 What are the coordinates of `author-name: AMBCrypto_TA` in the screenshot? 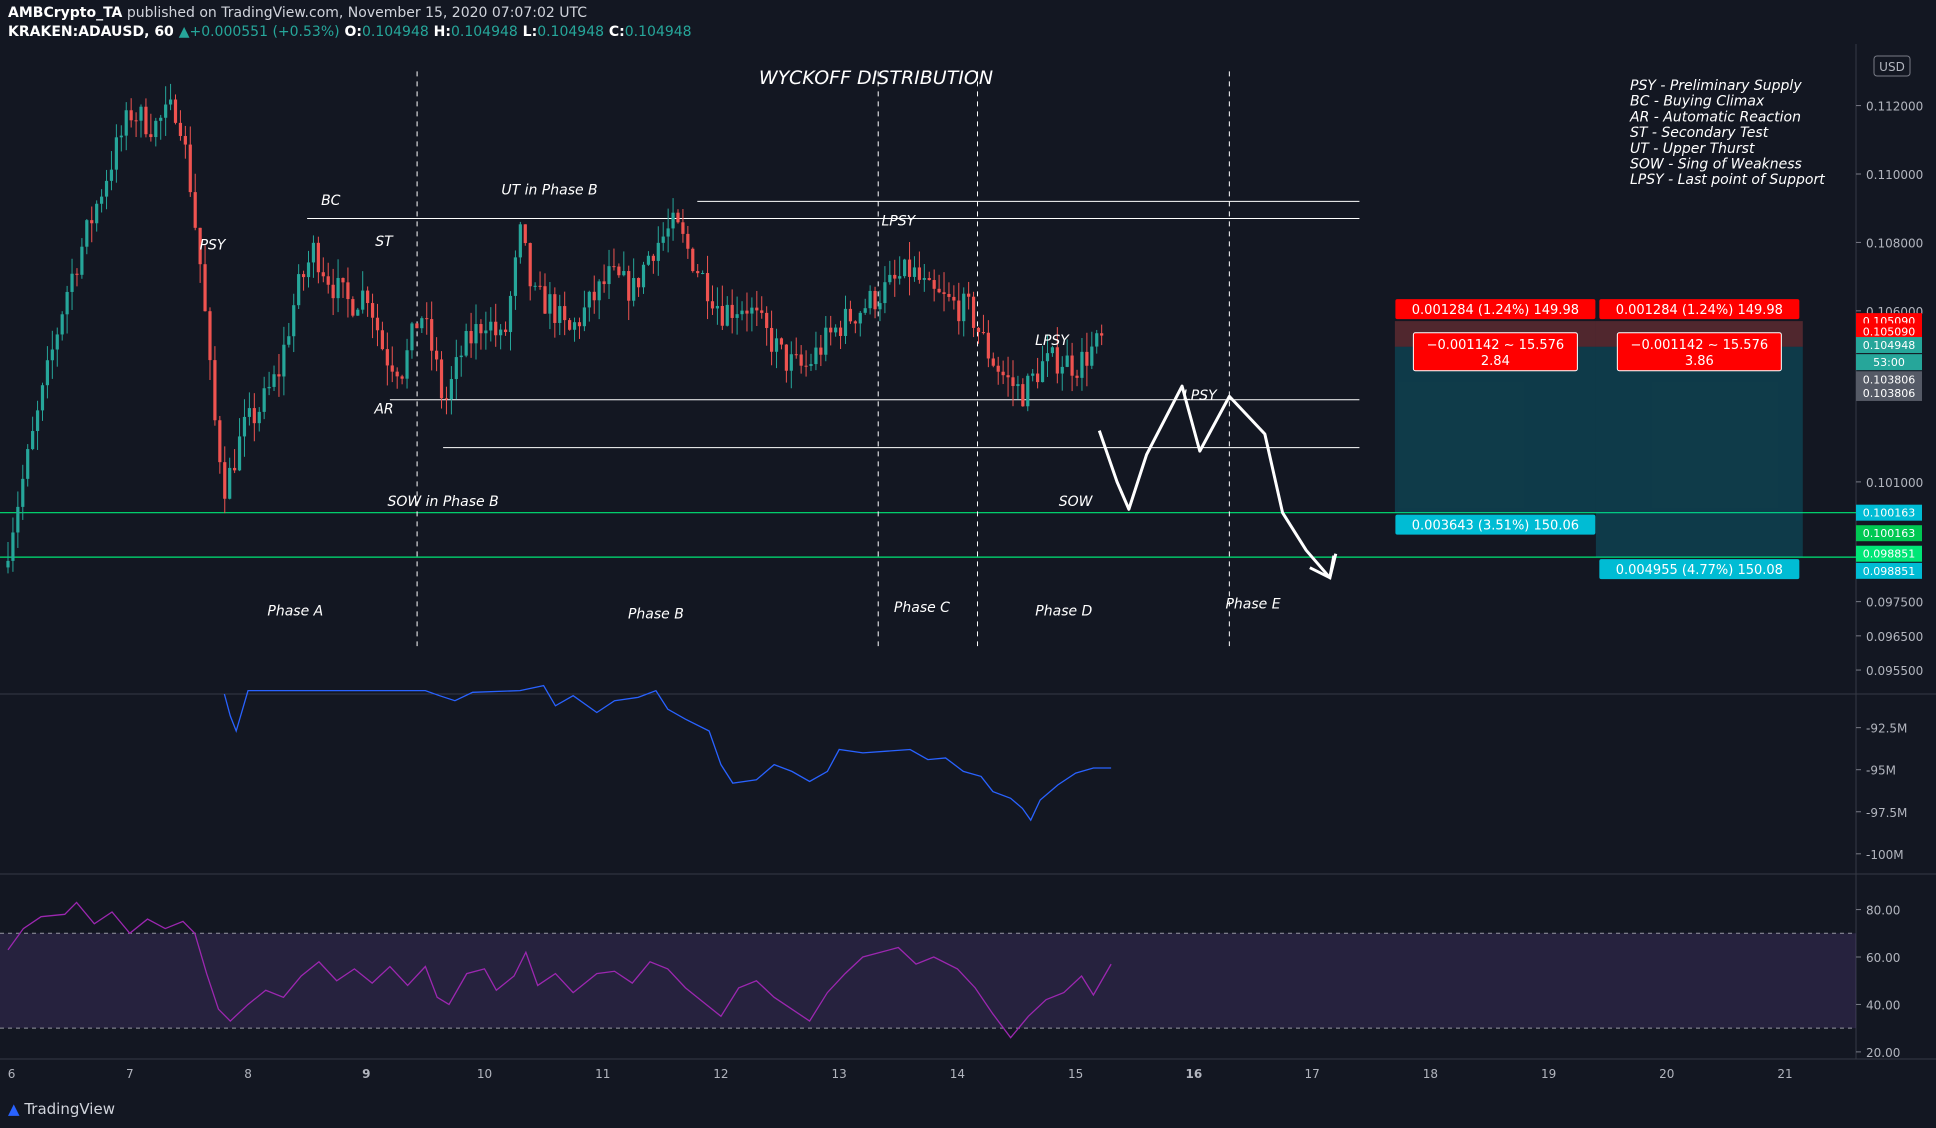 It's located at (65, 13).